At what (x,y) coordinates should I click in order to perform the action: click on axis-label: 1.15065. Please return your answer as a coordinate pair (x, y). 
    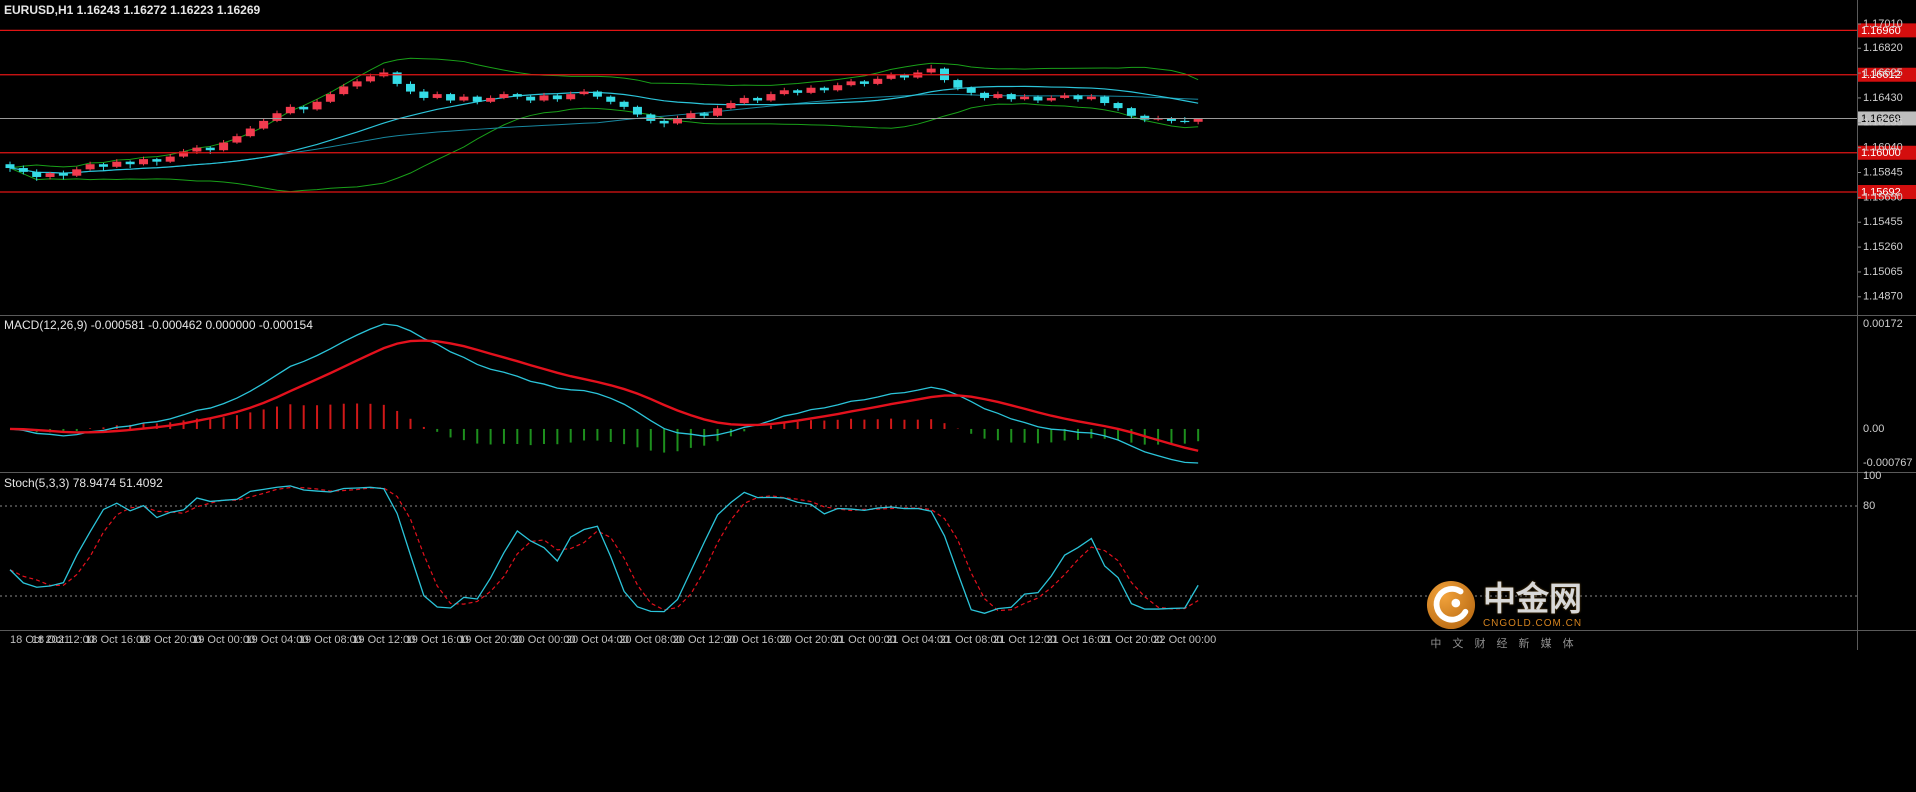
    Looking at the image, I should click on (1883, 272).